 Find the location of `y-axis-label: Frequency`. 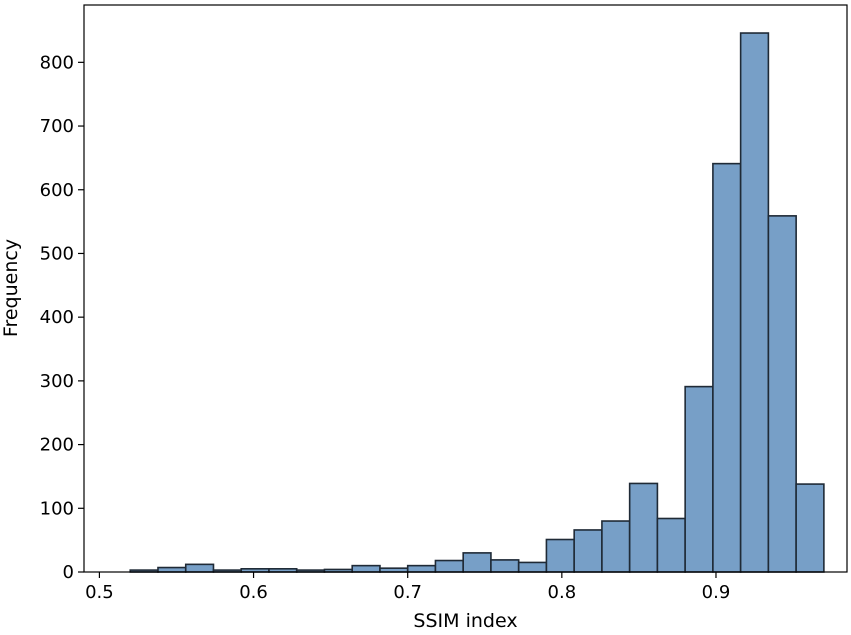

y-axis-label: Frequency is located at coordinates (11, 288).